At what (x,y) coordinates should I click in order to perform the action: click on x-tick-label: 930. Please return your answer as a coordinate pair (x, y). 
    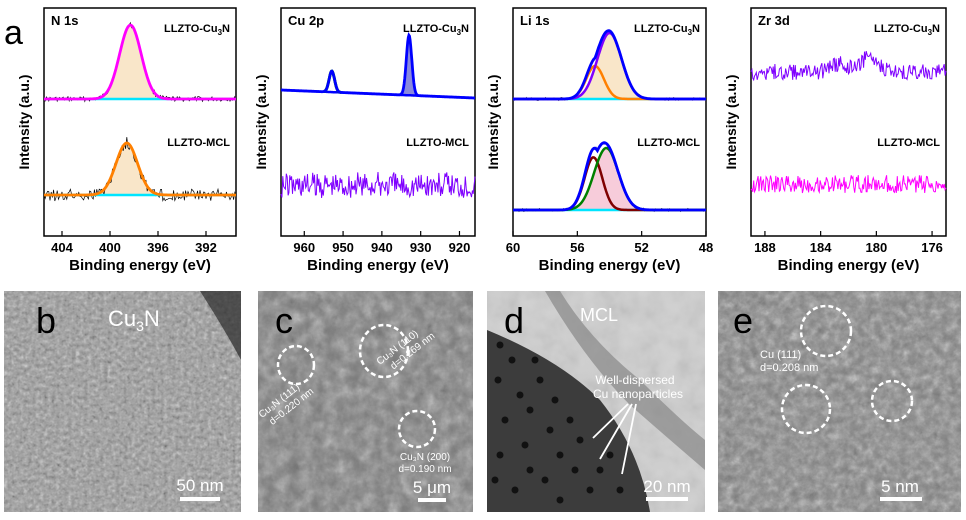
    Looking at the image, I should click on (421, 247).